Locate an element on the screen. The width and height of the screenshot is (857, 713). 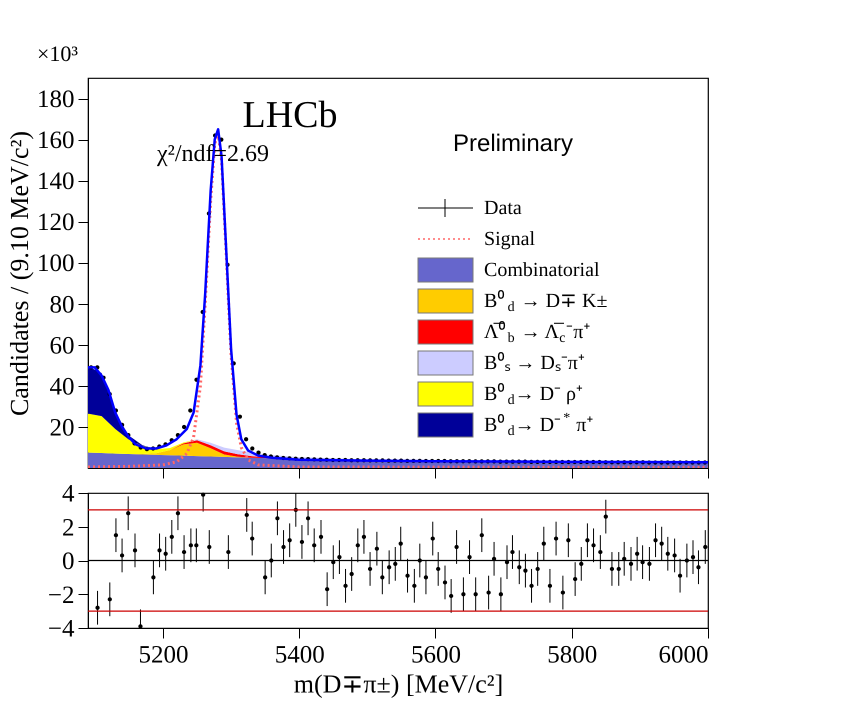
legend-label: B⁰ₛ → Dₛ⁻π⁺ is located at coordinates (534, 362).